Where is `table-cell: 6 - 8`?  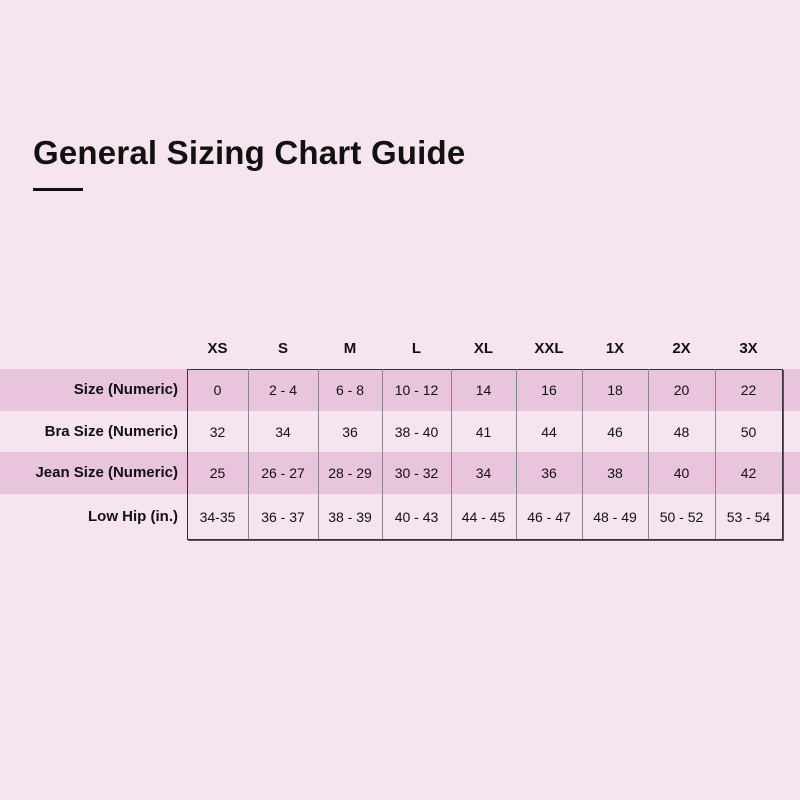
table-cell: 6 - 8 is located at coordinates (349, 390).